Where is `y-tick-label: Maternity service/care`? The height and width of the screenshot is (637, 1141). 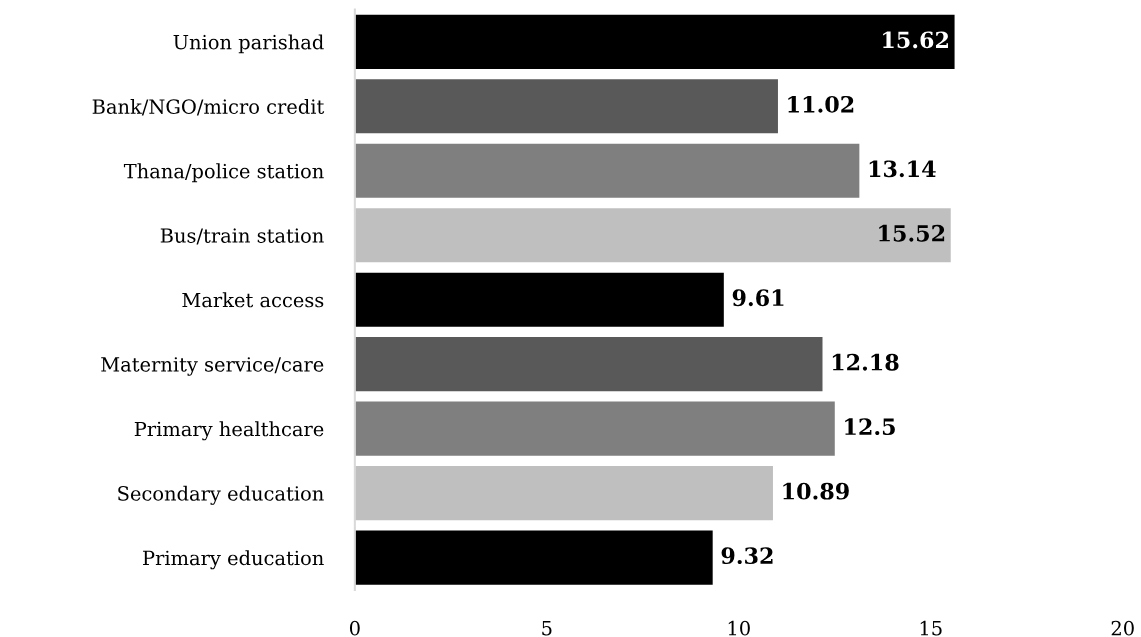 y-tick-label: Maternity service/care is located at coordinates (212, 366).